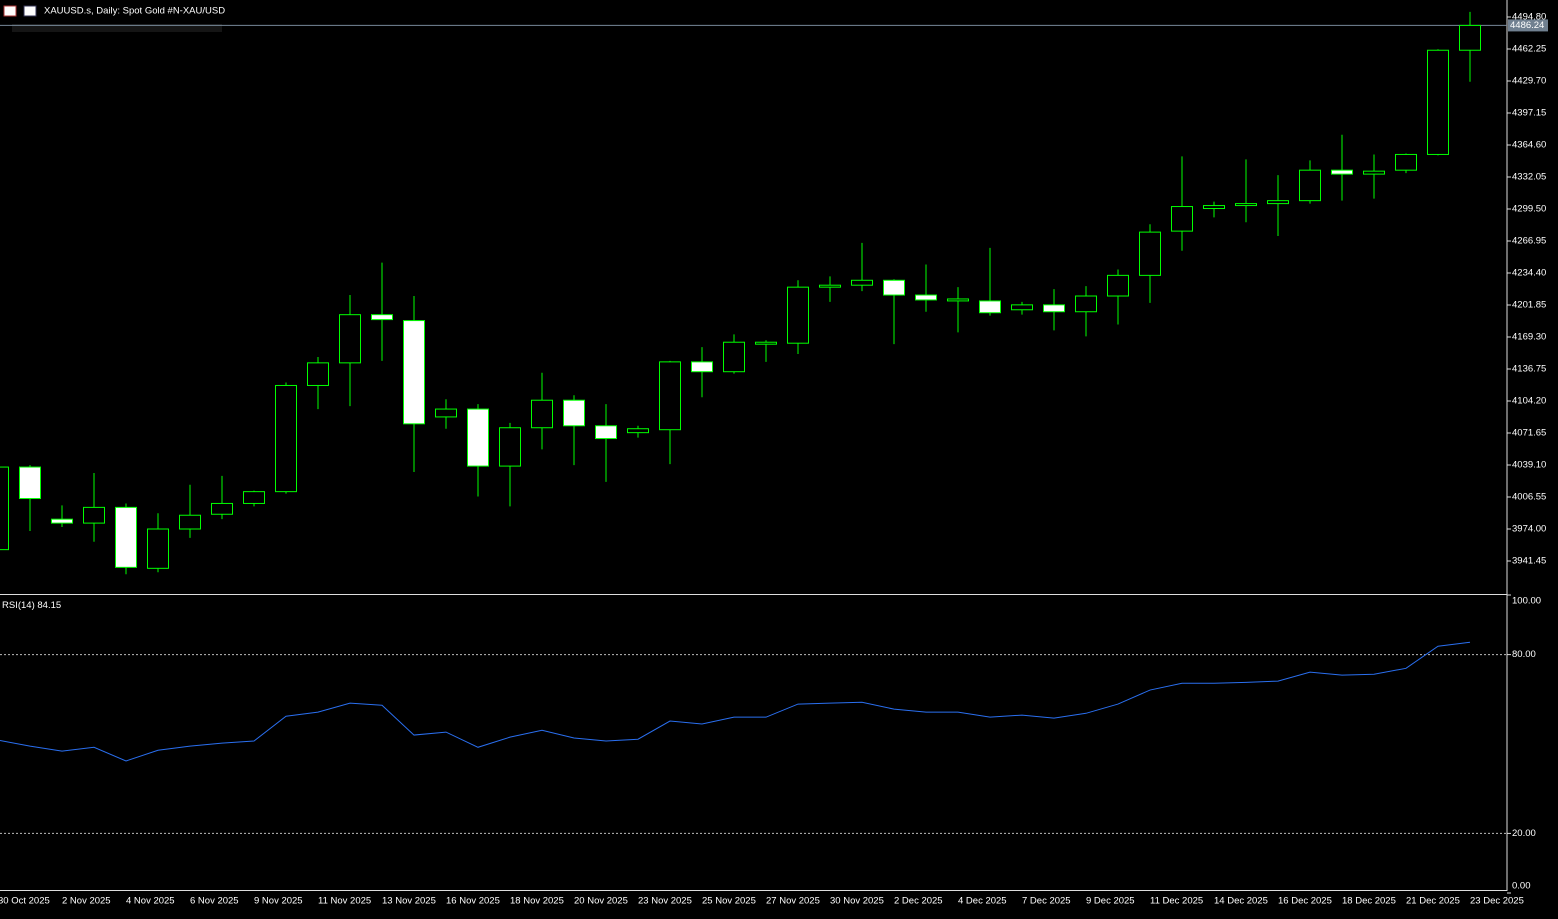 The width and height of the screenshot is (1558, 919). I want to click on x-tick-label: 20 Nov 2025, so click(601, 901).